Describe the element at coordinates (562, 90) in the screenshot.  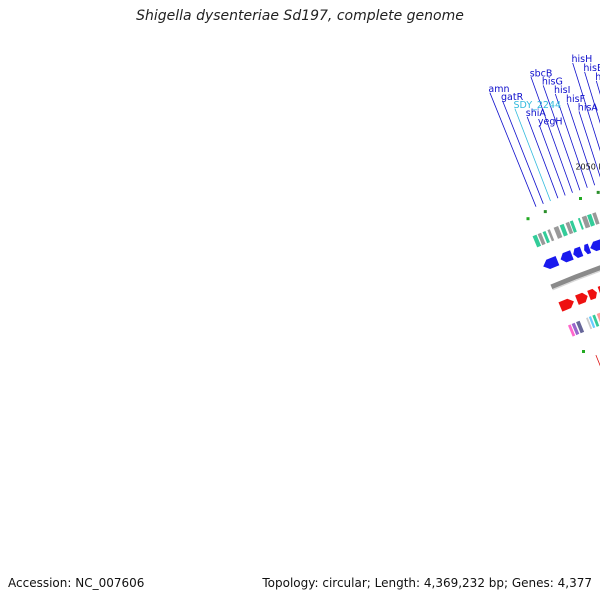
I see `gene-label: hisI` at that location.